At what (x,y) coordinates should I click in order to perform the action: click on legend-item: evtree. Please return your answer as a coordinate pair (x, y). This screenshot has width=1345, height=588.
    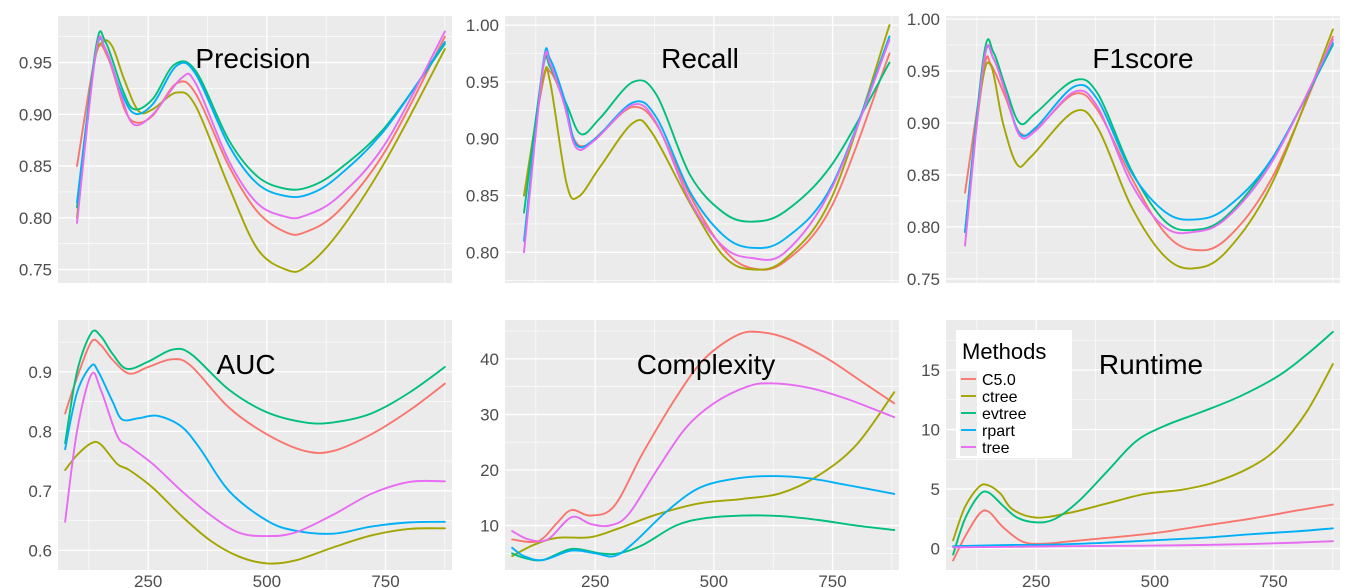
    Looking at the image, I should click on (993, 414).